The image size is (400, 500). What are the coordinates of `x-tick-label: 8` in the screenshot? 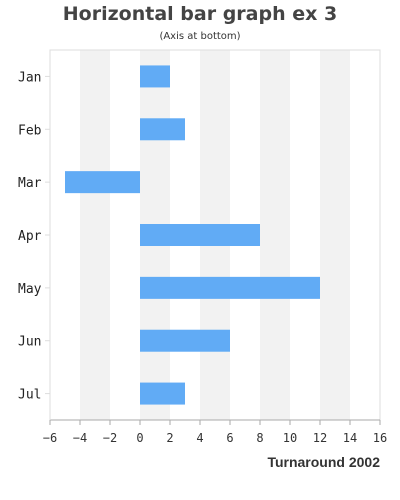 It's located at (259, 438).